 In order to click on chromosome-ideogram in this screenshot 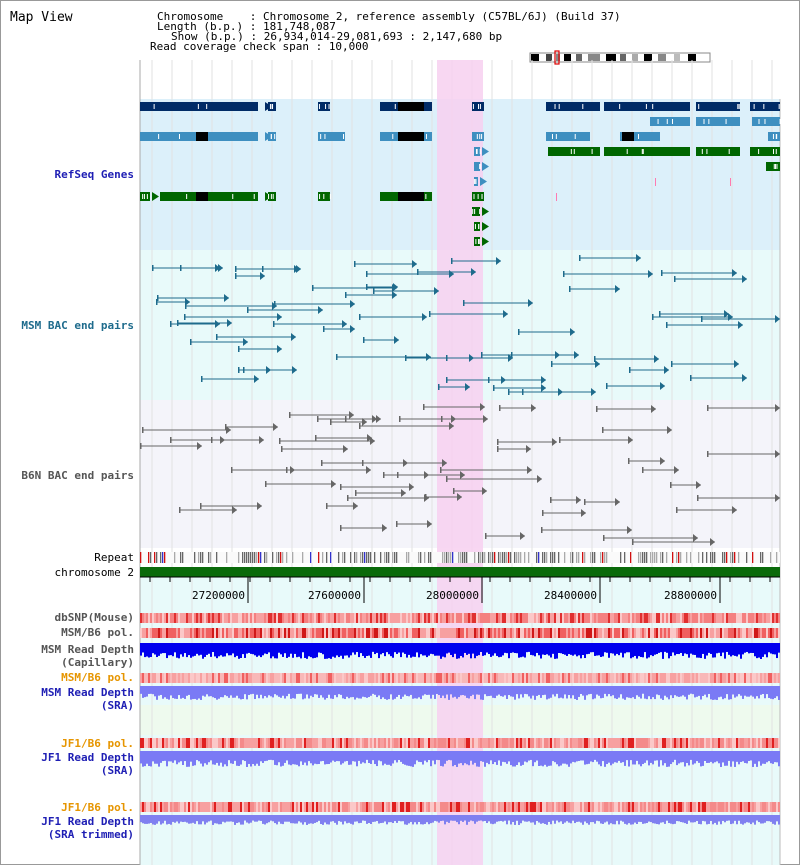, I will do `click(620, 58)`.